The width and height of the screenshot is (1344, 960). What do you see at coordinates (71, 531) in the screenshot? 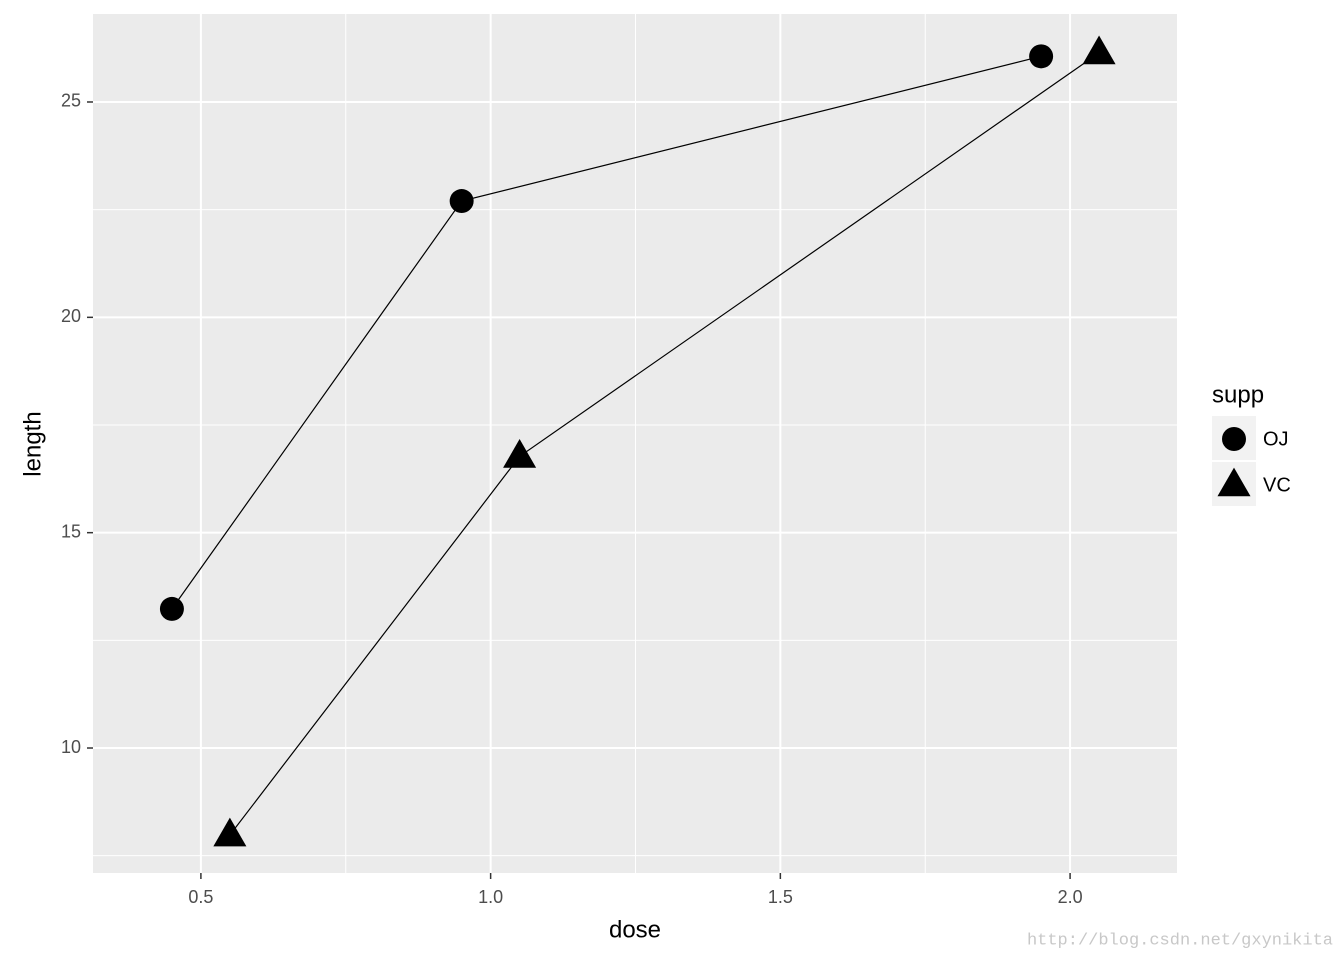
I see `y-tick-label: 15` at bounding box center [71, 531].